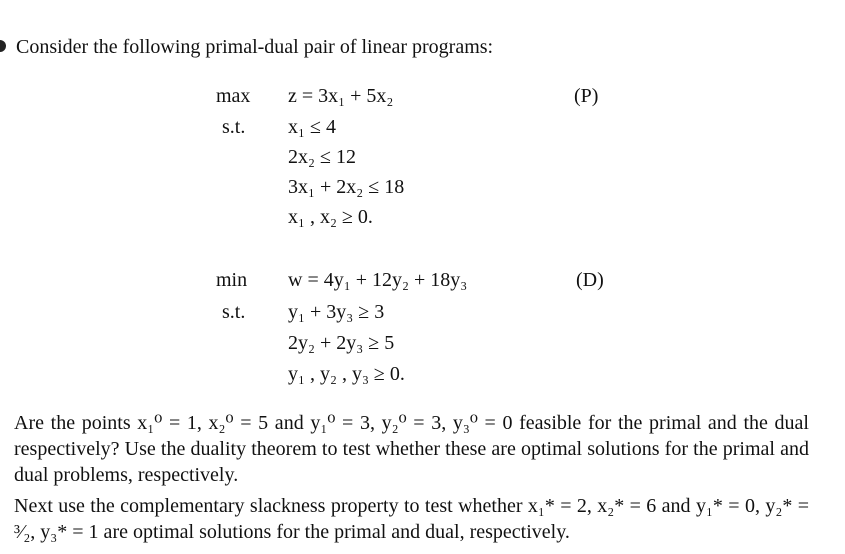 The height and width of the screenshot is (554, 845). I want to click on constraint-line: x₁ , x₂ ≥ 0., so click(330, 217).